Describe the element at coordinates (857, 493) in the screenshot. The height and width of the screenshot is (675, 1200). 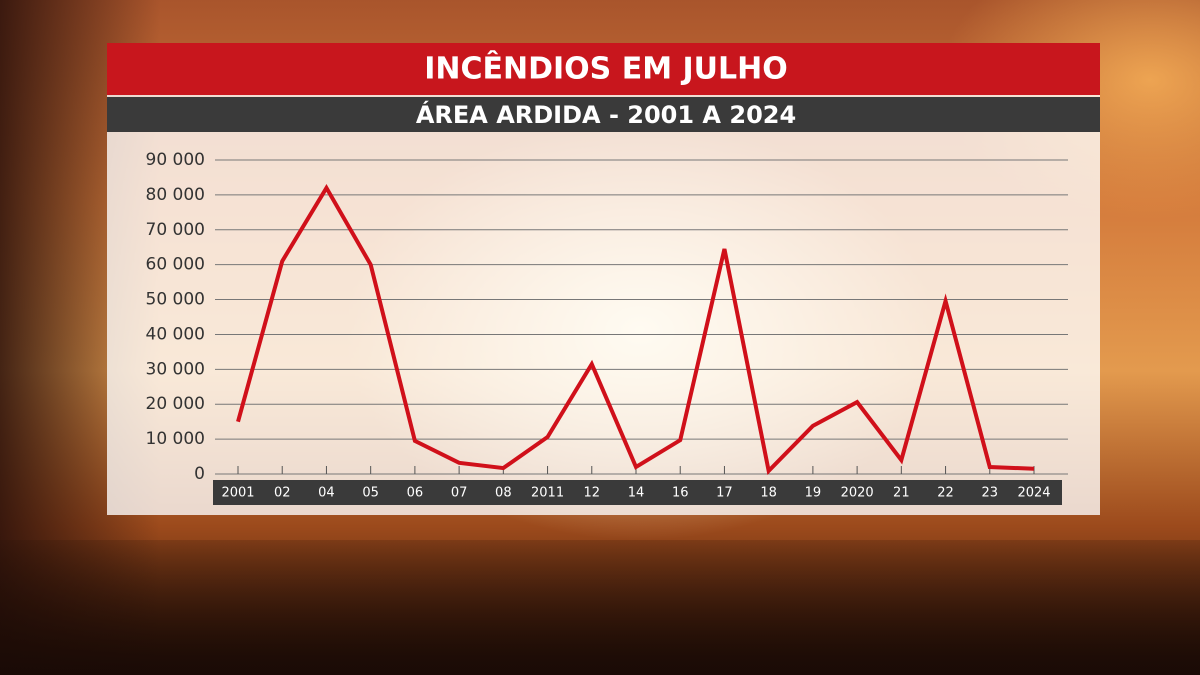
I see `x-tick-label: 2020` at that location.